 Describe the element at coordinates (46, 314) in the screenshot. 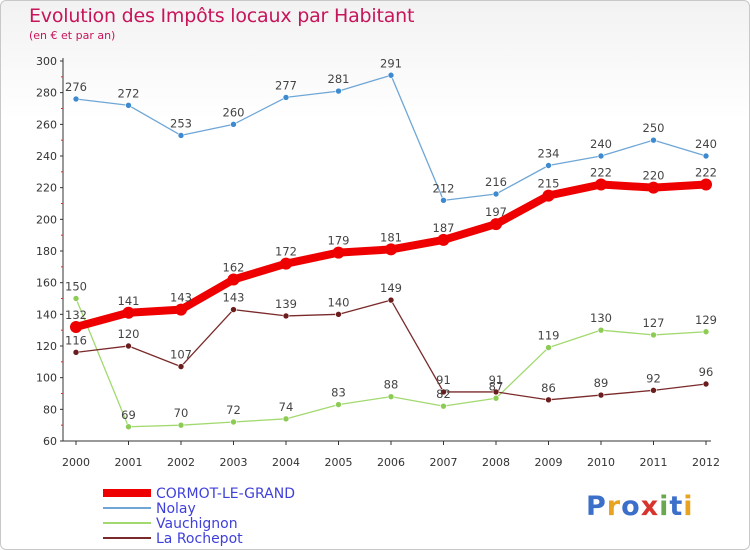

I see `y-tick-label: 140` at that location.